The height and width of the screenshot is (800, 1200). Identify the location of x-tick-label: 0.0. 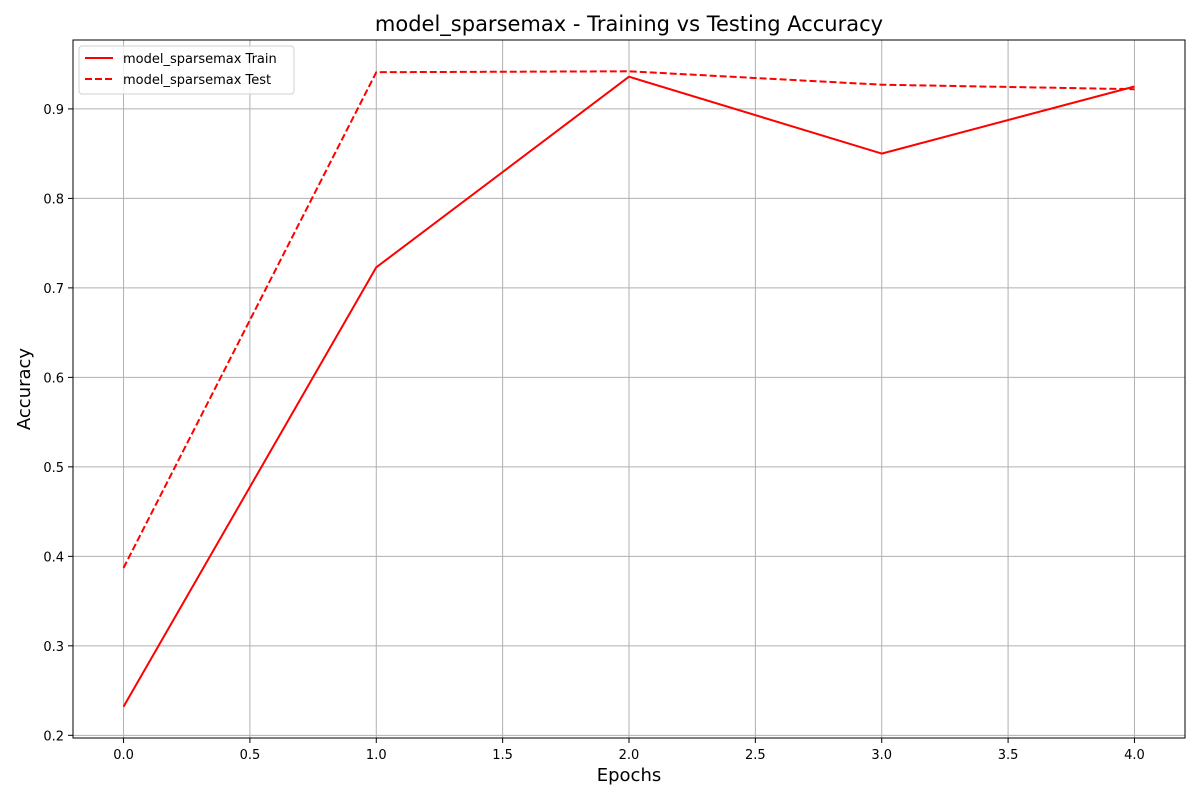
(123, 755).